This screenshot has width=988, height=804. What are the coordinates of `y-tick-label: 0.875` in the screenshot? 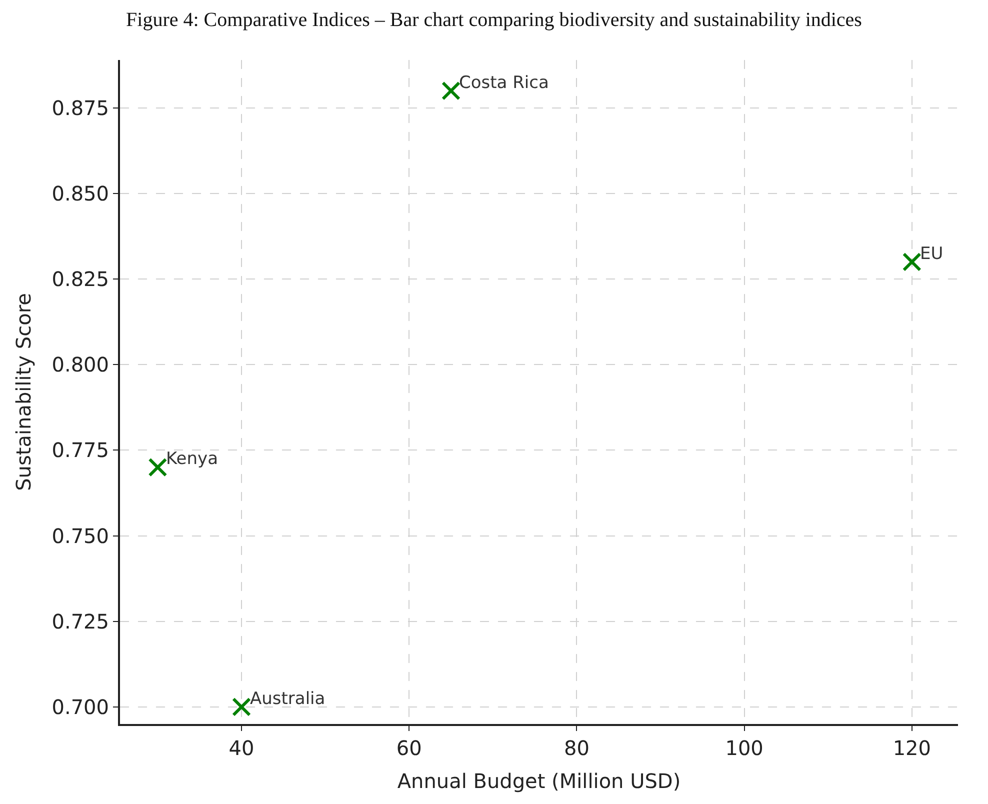 It's located at (80, 108).